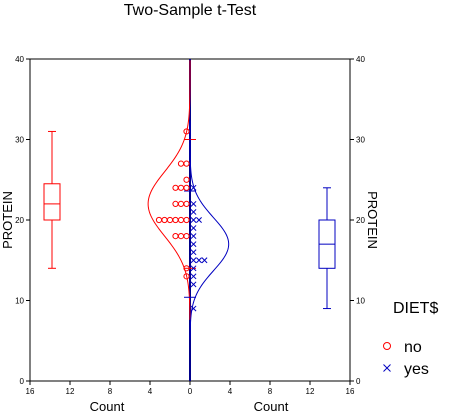 The image size is (449, 412). I want to click on count-tick-label-left: 0, so click(190, 391).